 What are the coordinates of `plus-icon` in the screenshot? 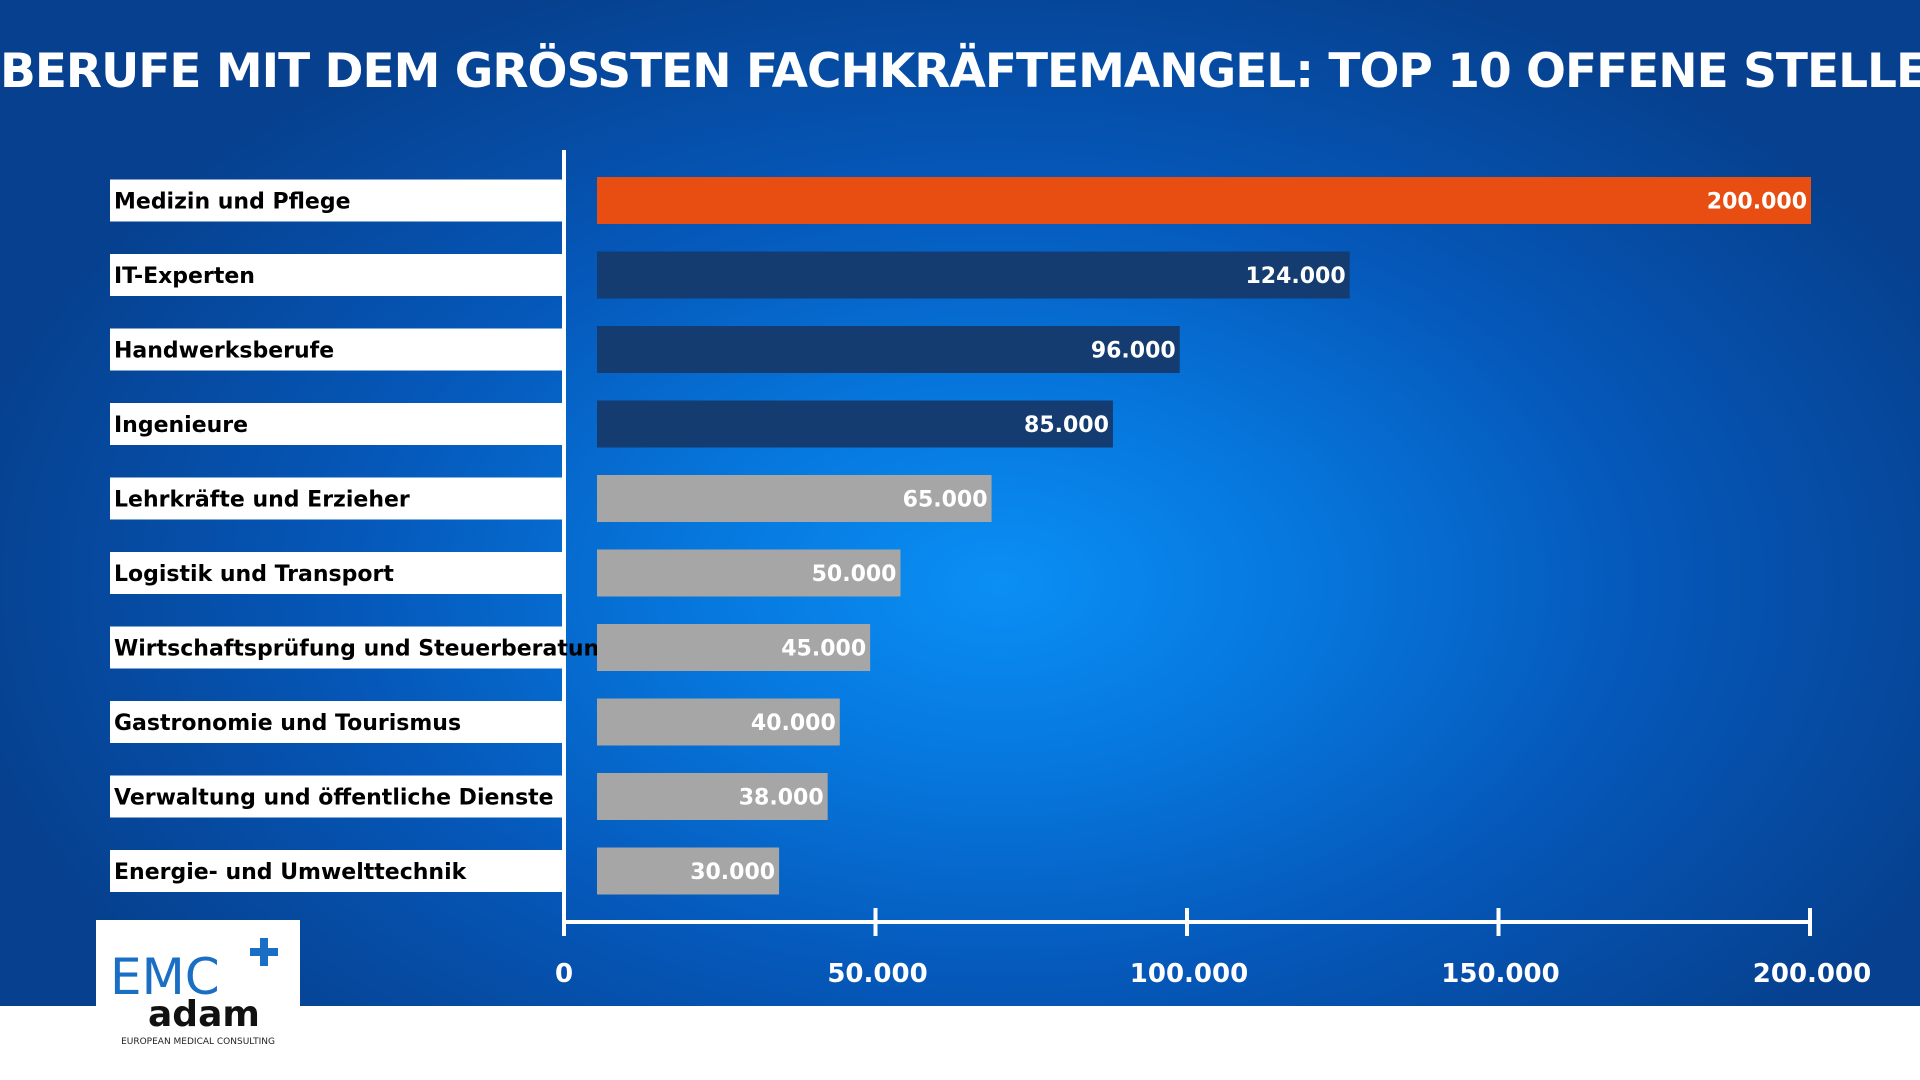 It's located at (264, 952).